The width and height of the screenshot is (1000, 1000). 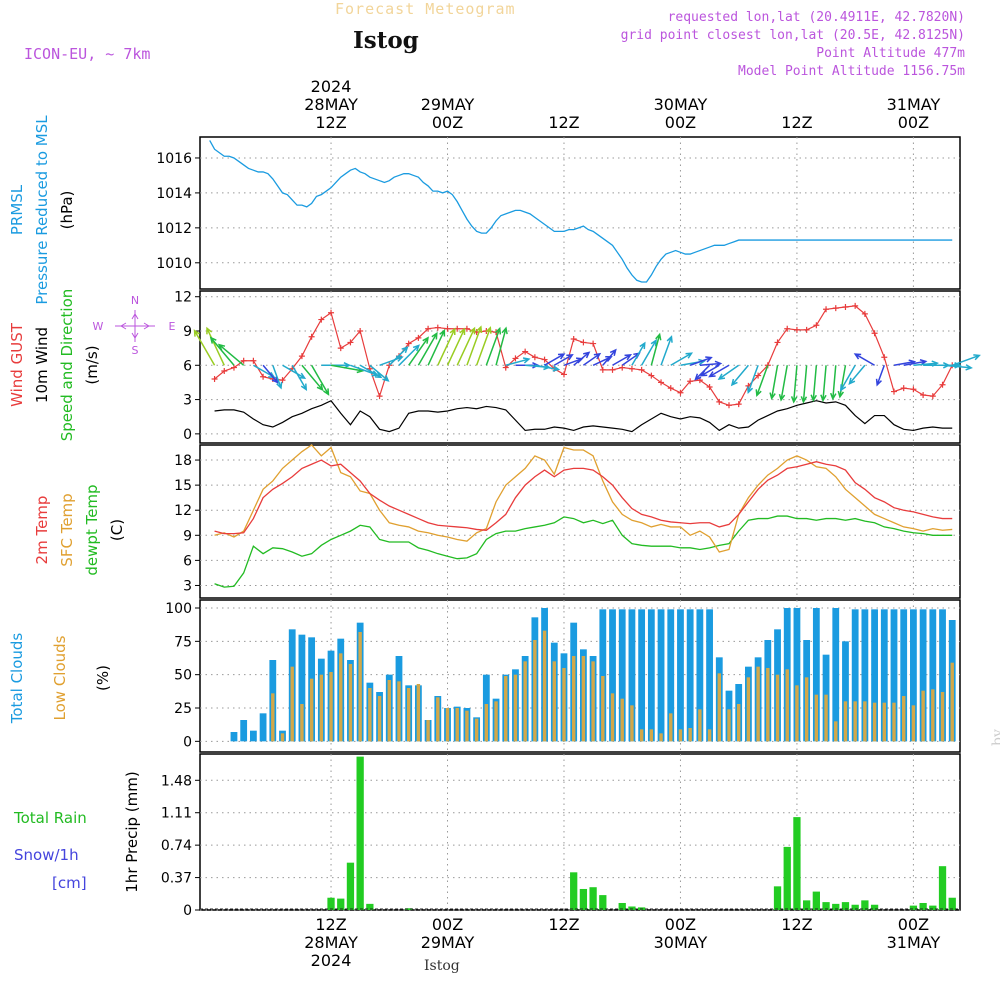 What do you see at coordinates (50, 818) in the screenshot?
I see `rain-label: Total Rain` at bounding box center [50, 818].